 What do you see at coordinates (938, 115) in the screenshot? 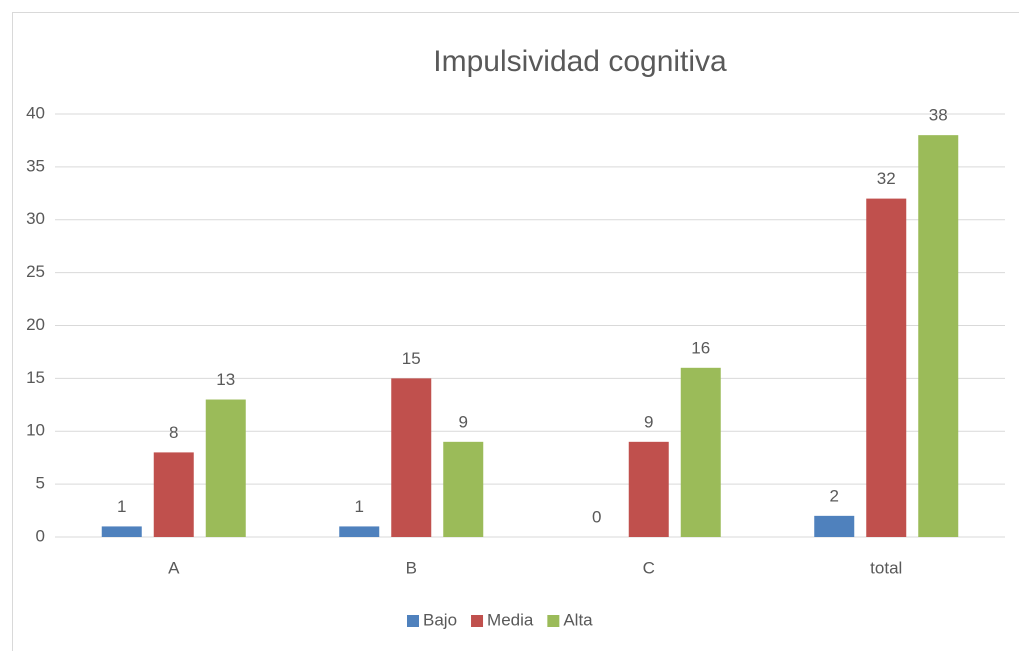
I see `data-label: 38` at bounding box center [938, 115].